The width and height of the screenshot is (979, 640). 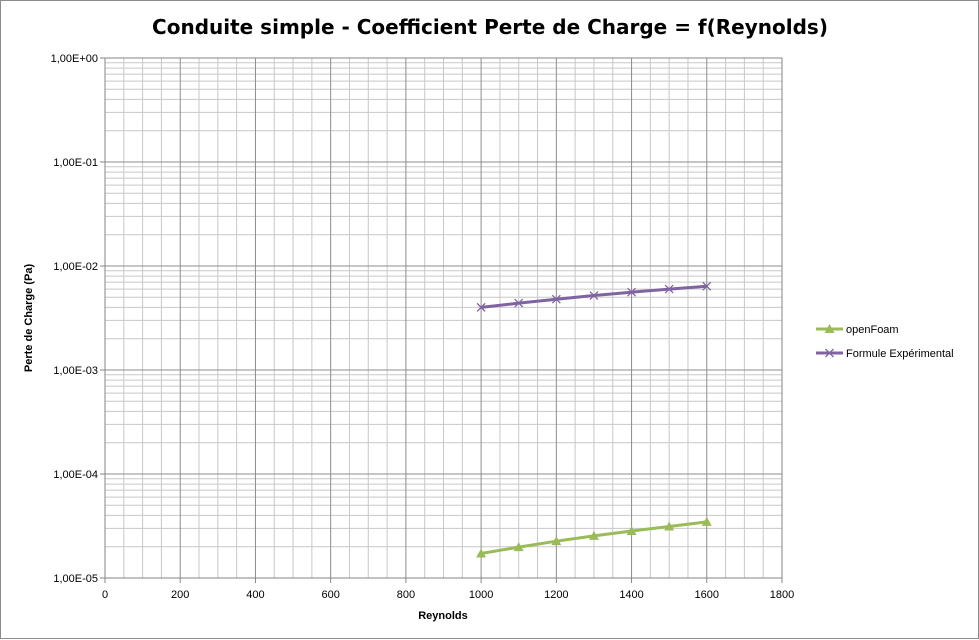 I want to click on y-tick-label: 1,00E+00, so click(x=74, y=59).